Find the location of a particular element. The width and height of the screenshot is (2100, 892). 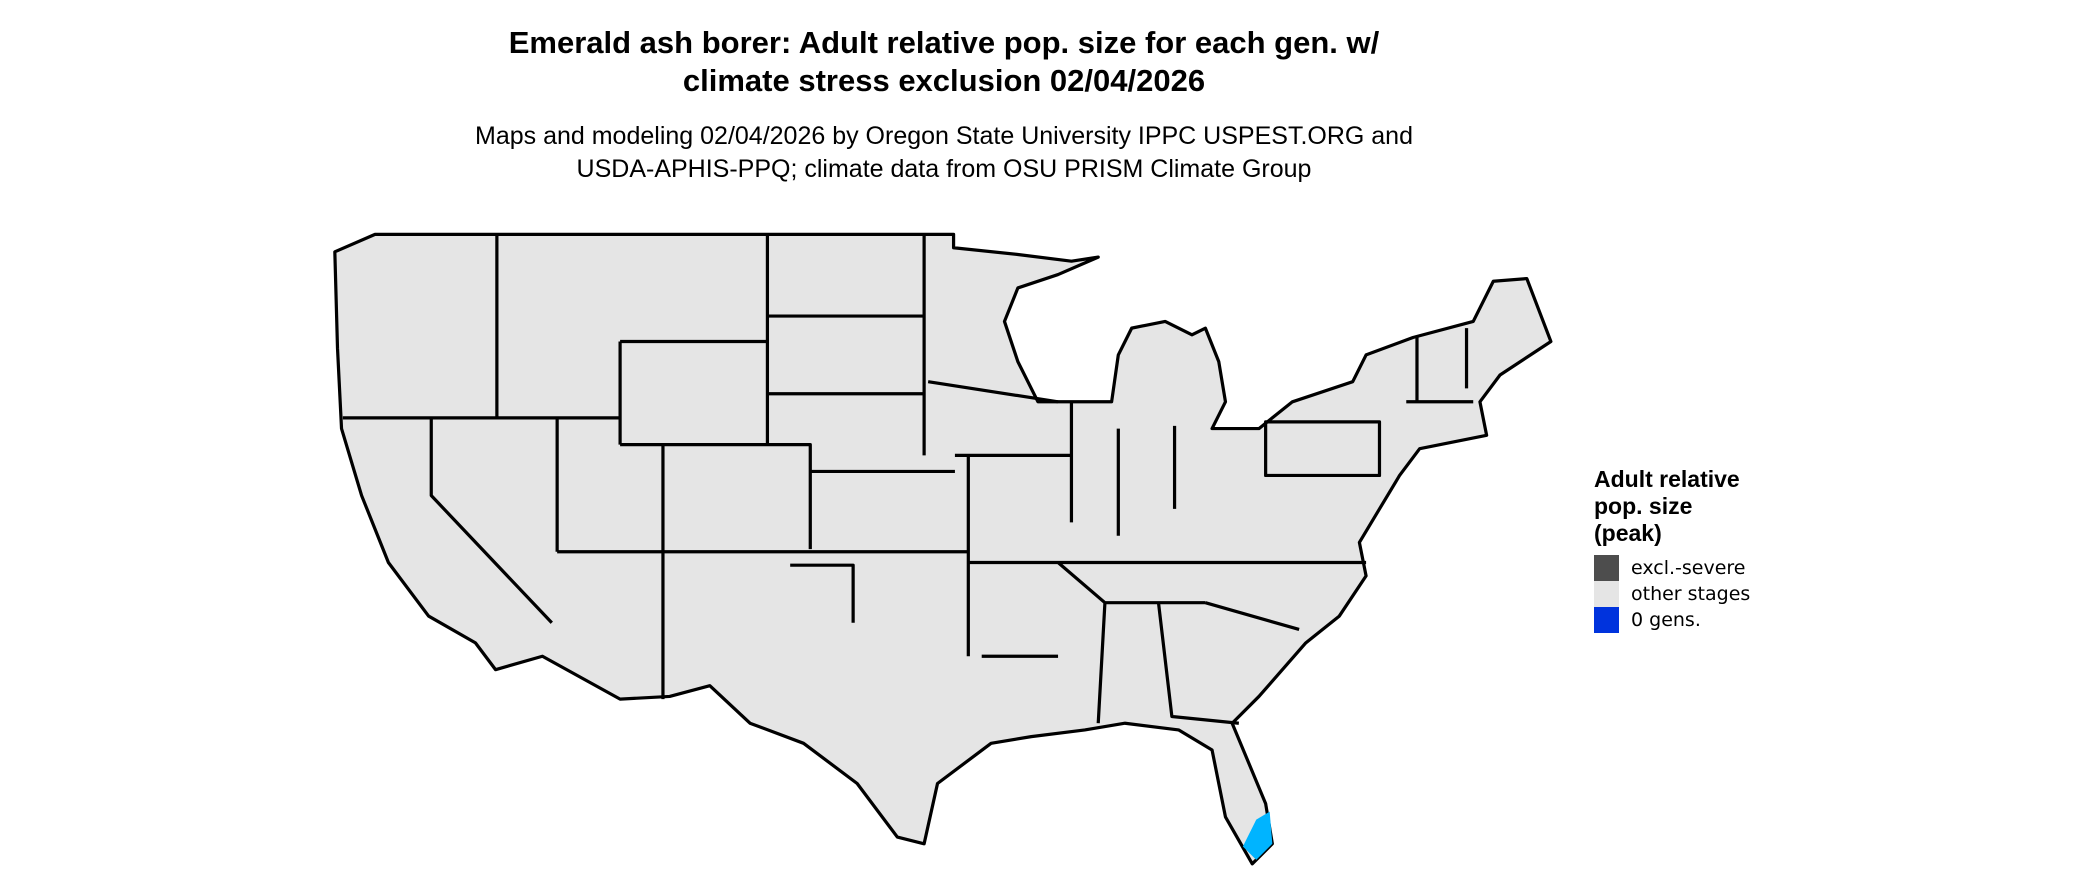

legend-title-line: Adult relative is located at coordinates (1667, 479).